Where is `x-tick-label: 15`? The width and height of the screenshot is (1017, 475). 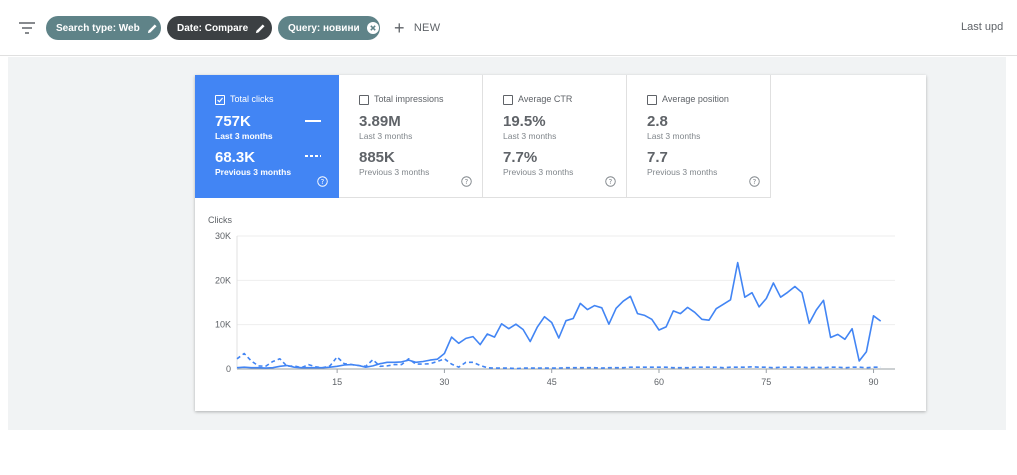
x-tick-label: 15 is located at coordinates (337, 382).